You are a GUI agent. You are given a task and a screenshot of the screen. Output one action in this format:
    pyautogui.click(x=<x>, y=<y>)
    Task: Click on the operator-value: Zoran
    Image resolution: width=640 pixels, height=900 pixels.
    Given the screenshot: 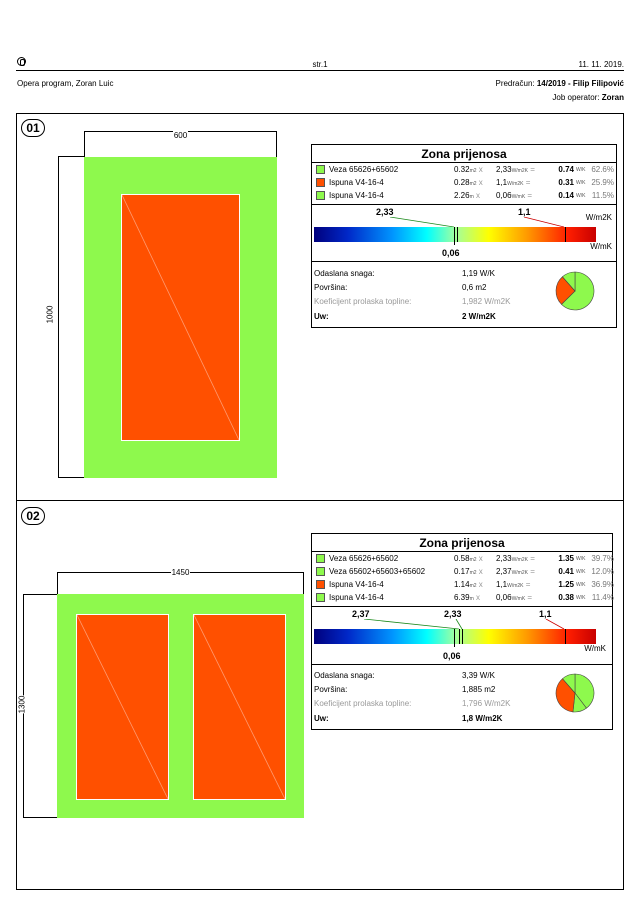 What is the action you would take?
    pyautogui.click(x=612, y=97)
    